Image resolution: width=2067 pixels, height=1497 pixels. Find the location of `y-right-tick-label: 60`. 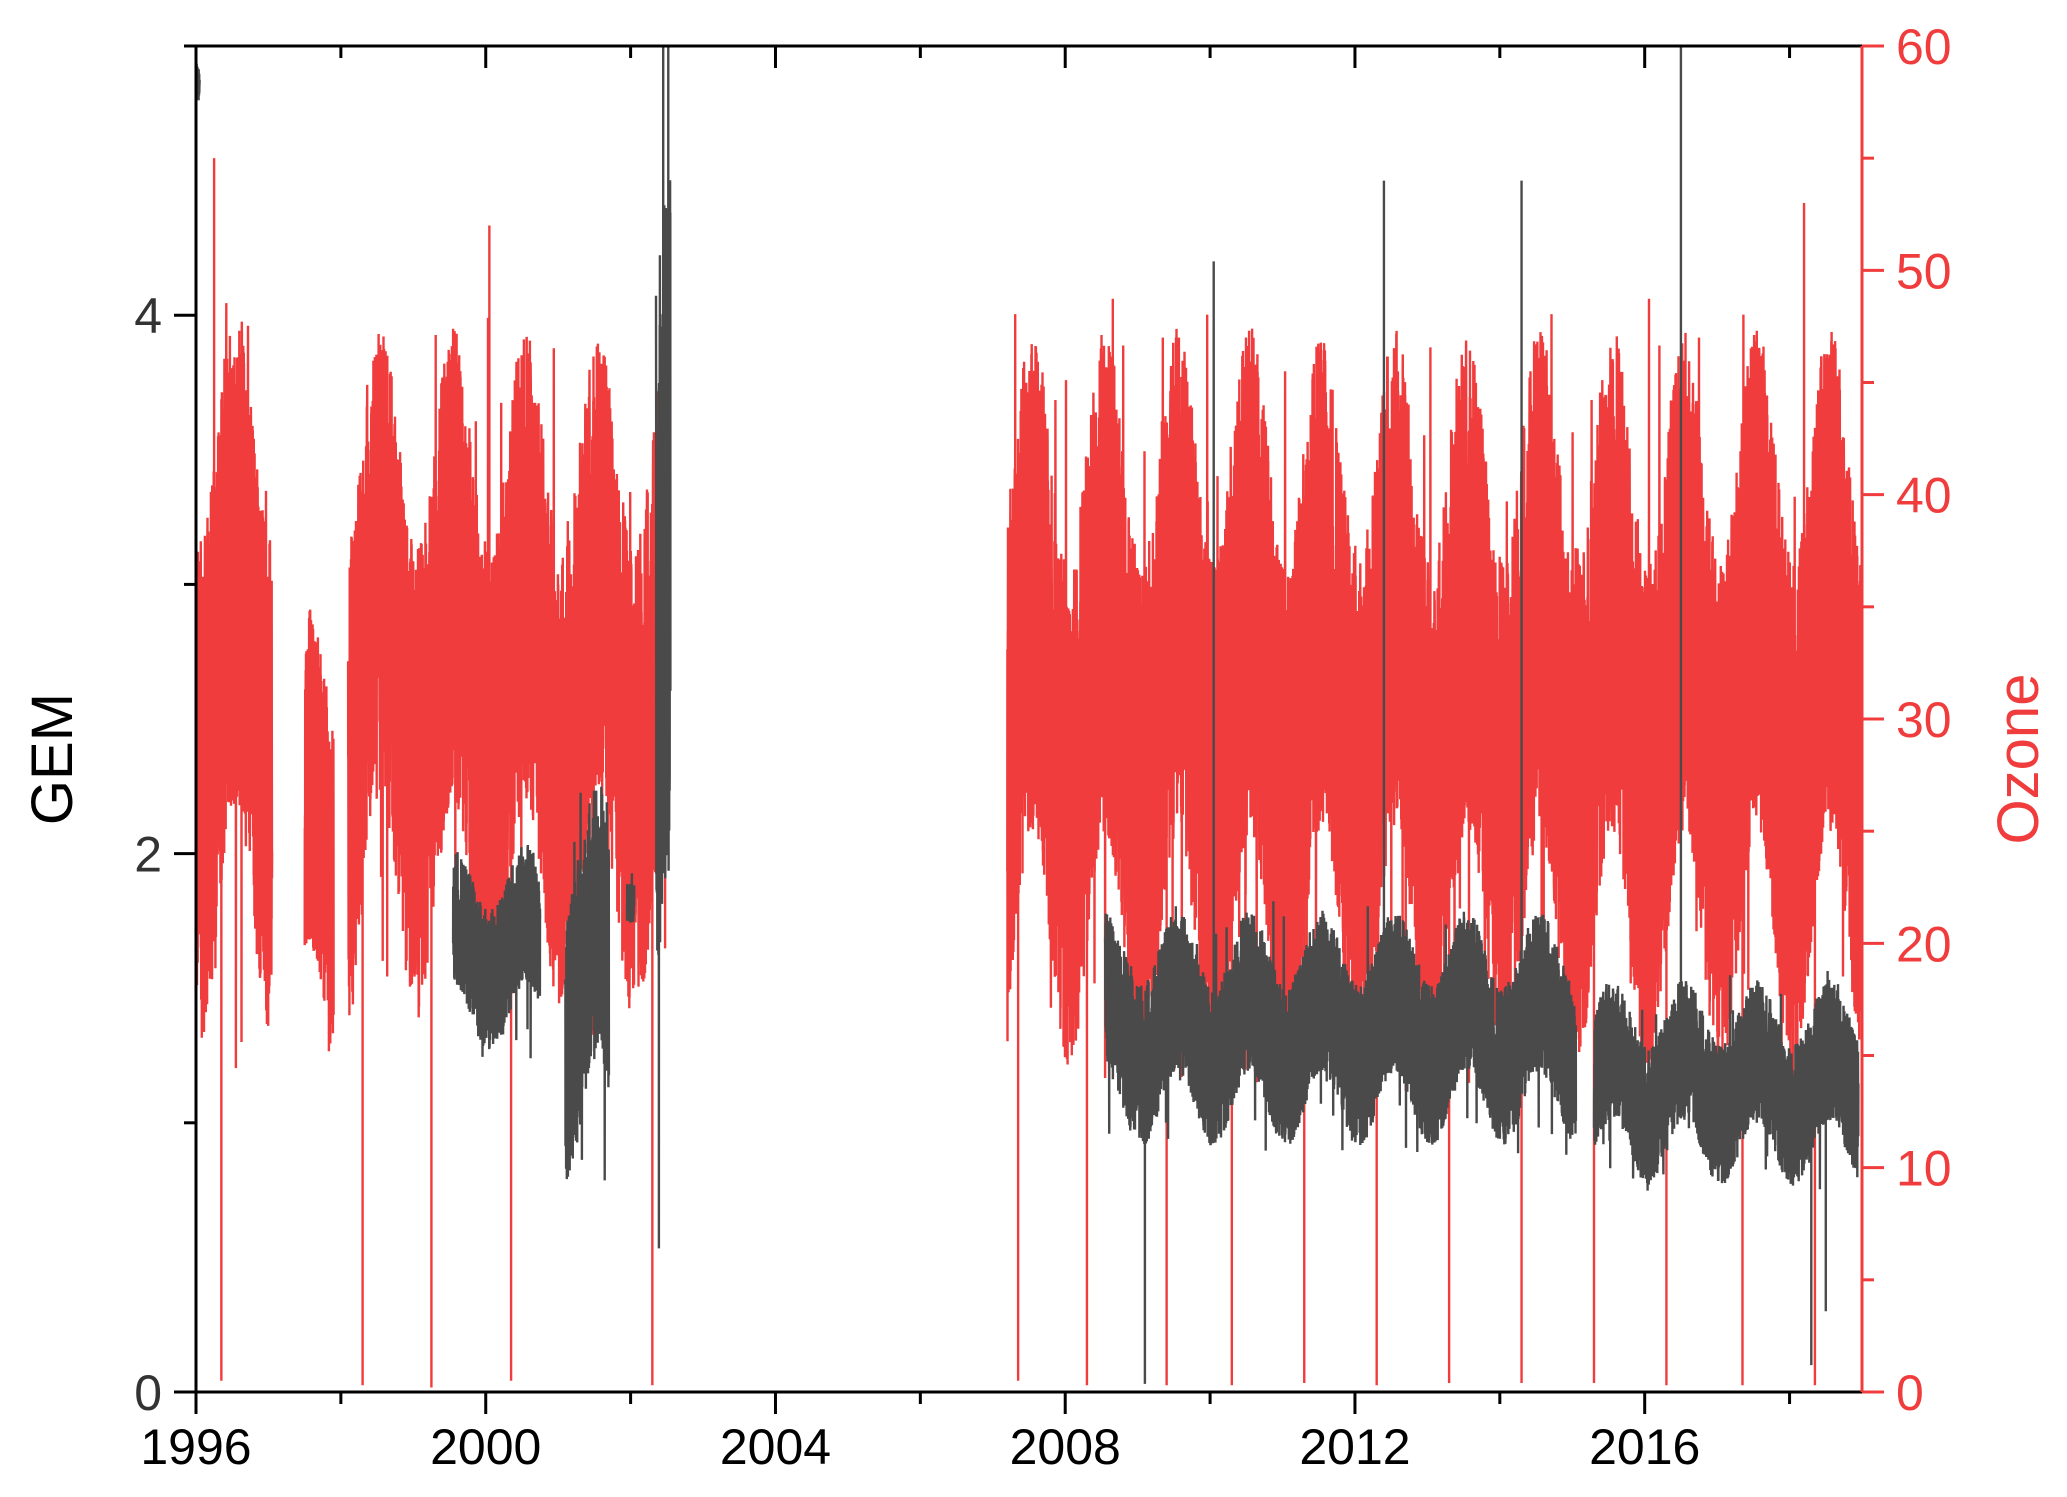

y-right-tick-label: 60 is located at coordinates (1924, 47).